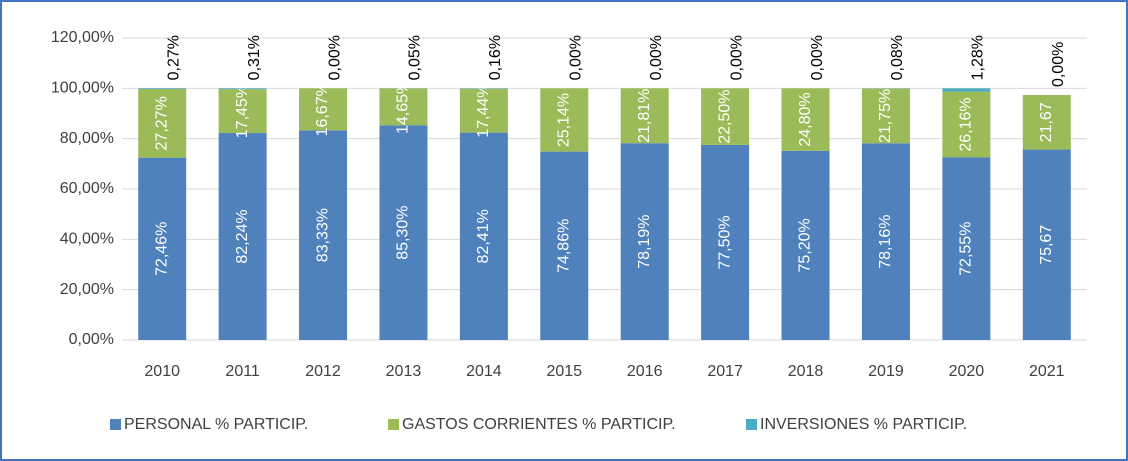 The height and width of the screenshot is (461, 1128). I want to click on data-label: 24,80%, so click(805, 119).